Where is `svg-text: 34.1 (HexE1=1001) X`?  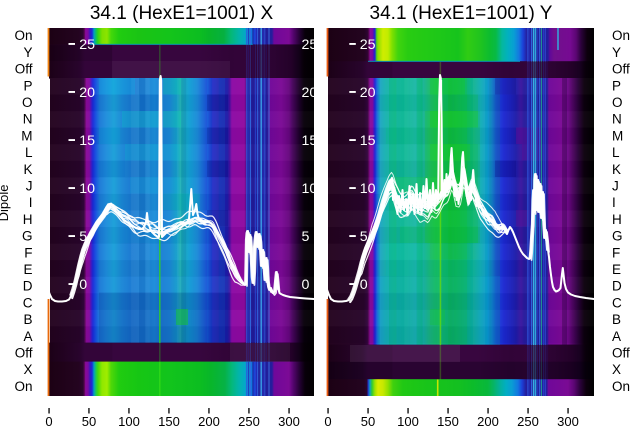 svg-text: 34.1 (HexE1=1001) X is located at coordinates (182, 13).